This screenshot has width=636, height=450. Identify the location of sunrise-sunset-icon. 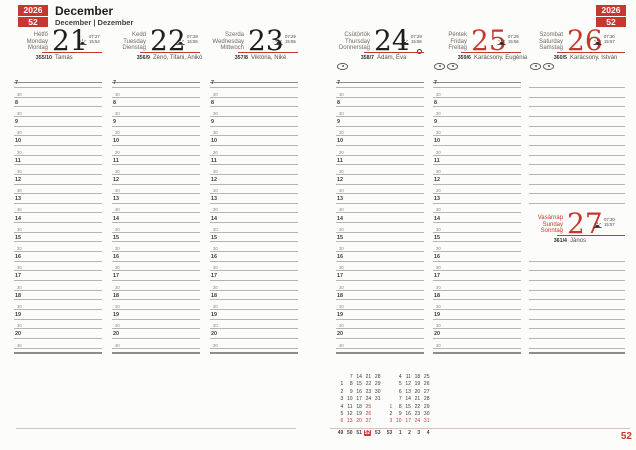
(180, 43).